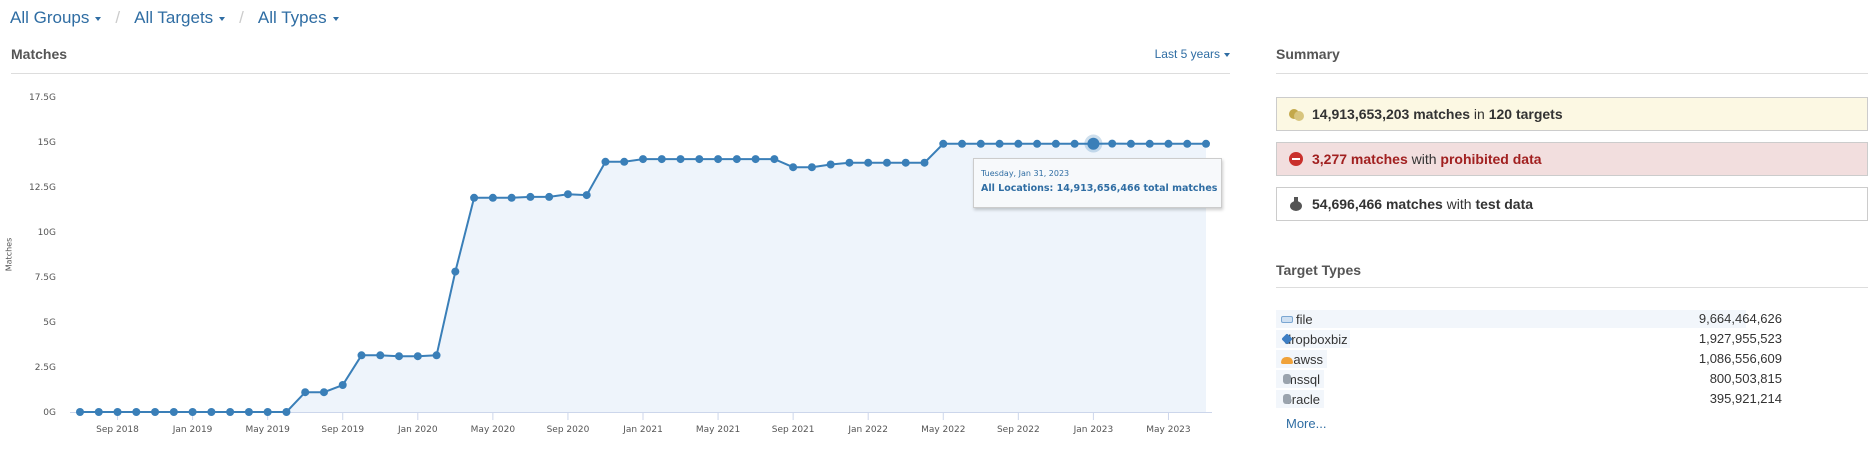 Image resolution: width=1876 pixels, height=458 pixels. I want to click on target-type-row: awss, so click(1511, 359).